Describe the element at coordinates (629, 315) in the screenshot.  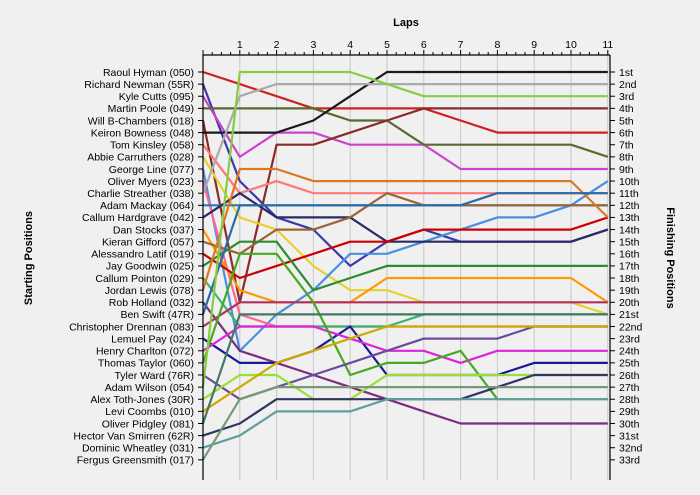
I see `finish-label: 21st` at that location.